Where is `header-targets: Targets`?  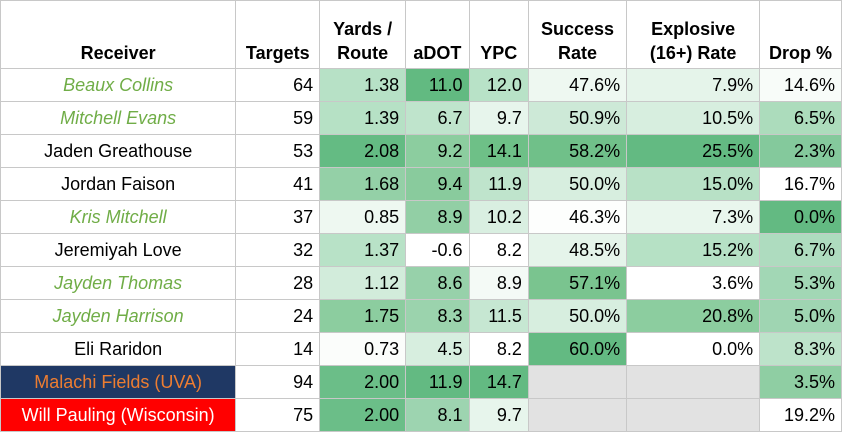
header-targets: Targets is located at coordinates (278, 34).